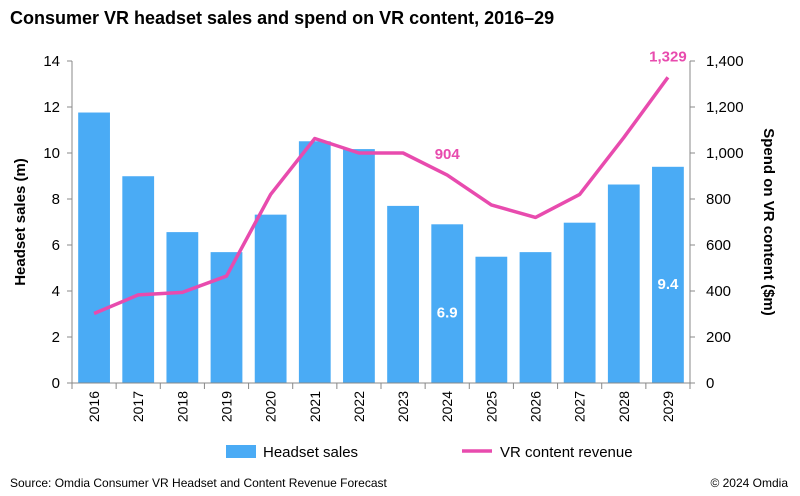 The width and height of the screenshot is (800, 496). Describe the element at coordinates (310, 452) in the screenshot. I see `legend-label-headset-sales: Headset sales` at that location.